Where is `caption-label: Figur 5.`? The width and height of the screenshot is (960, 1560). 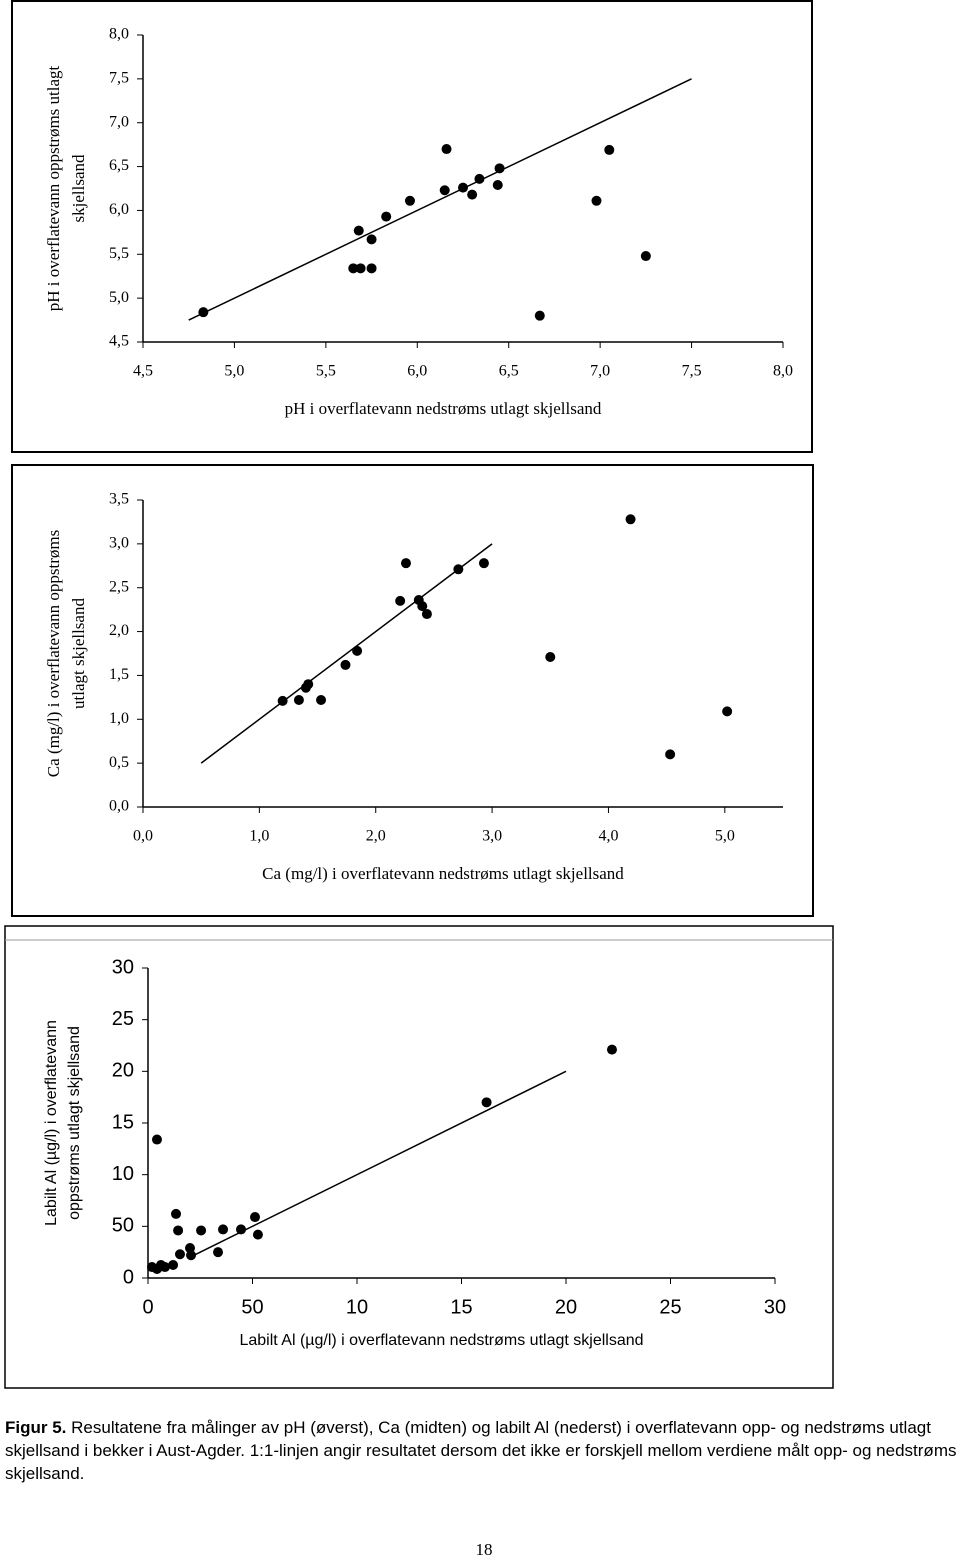
caption-label: Figur 5. is located at coordinates (36, 1427).